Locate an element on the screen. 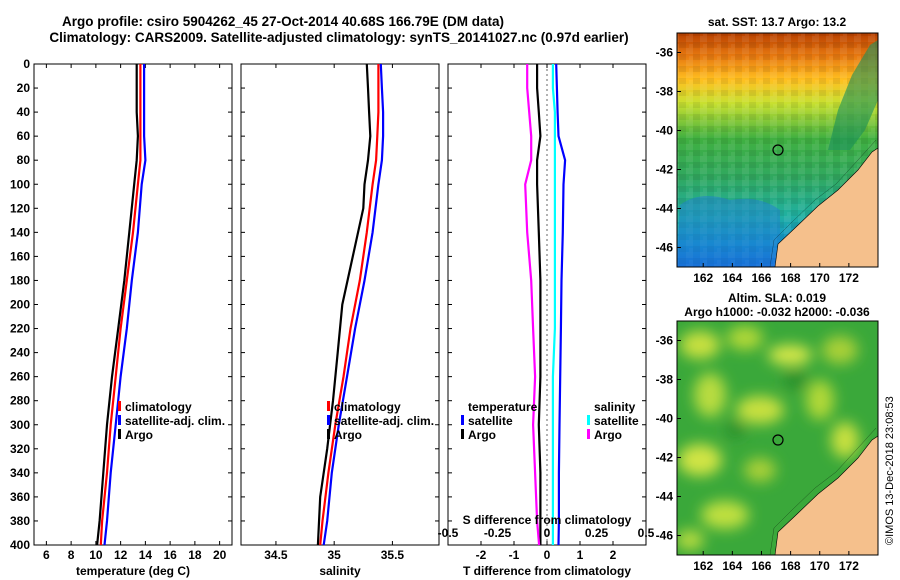 The height and width of the screenshot is (580, 900). sst-map-frame is located at coordinates (777, 150).